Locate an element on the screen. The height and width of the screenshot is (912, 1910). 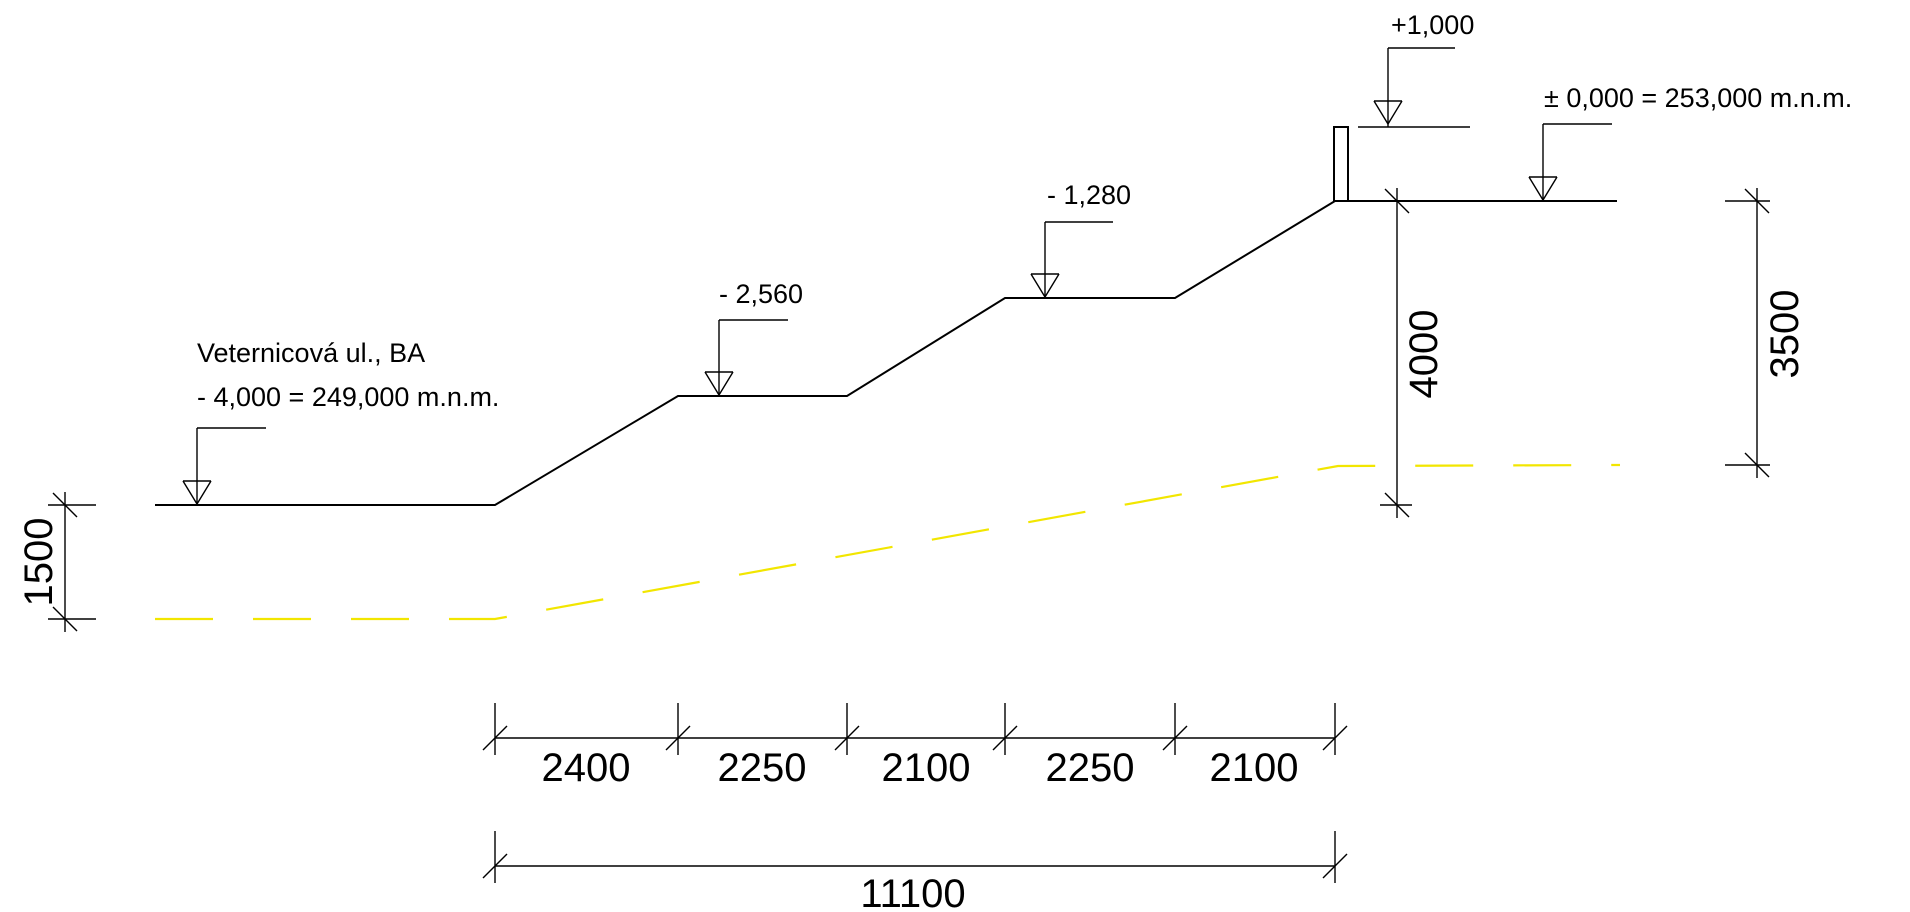
level-marker-top is located at coordinates (1570, 162).